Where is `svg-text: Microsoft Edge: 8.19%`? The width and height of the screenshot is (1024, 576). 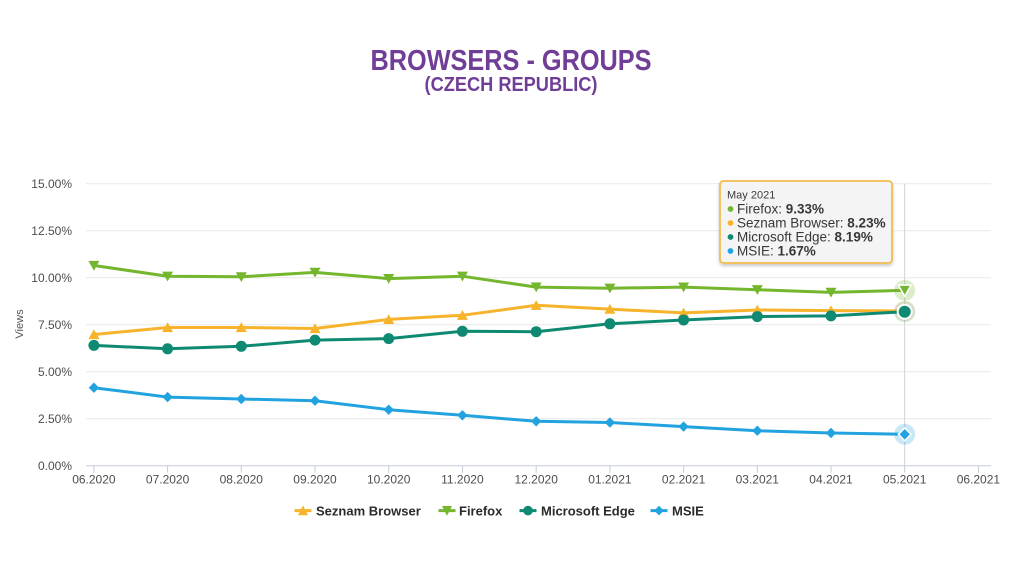 svg-text: Microsoft Edge: 8.19% is located at coordinates (805, 237).